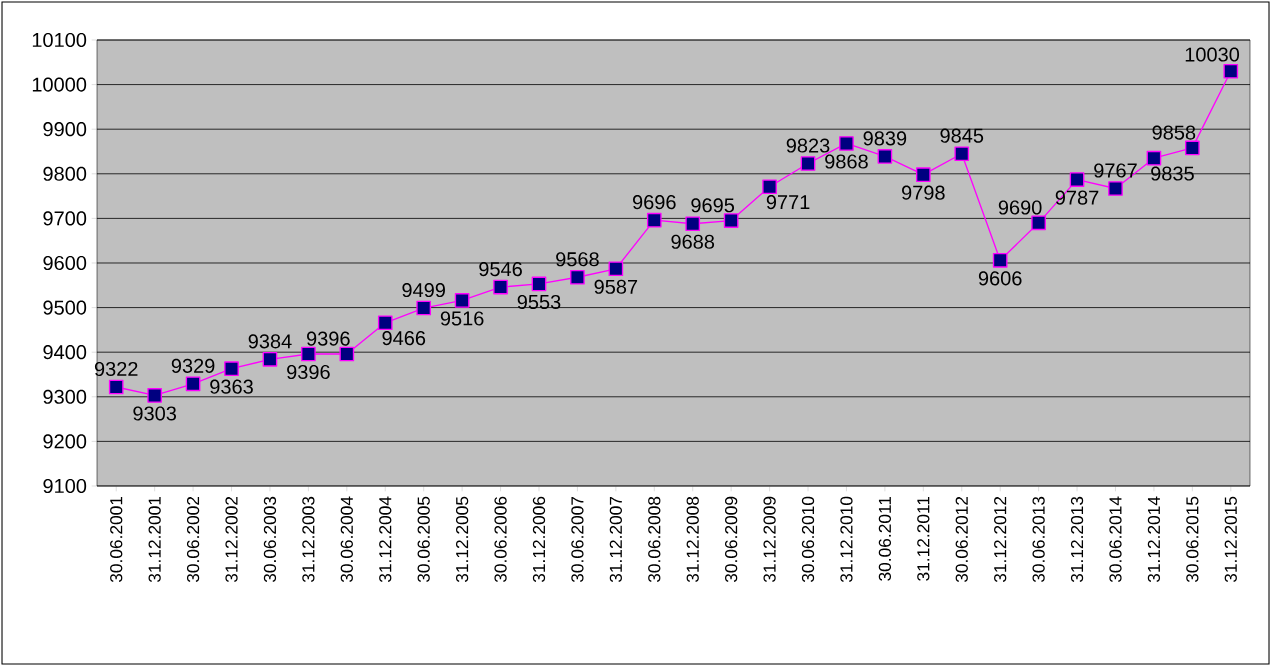 Image resolution: width=1271 pixels, height=666 pixels. I want to click on y-tick-label: 9900, so click(65, 129).